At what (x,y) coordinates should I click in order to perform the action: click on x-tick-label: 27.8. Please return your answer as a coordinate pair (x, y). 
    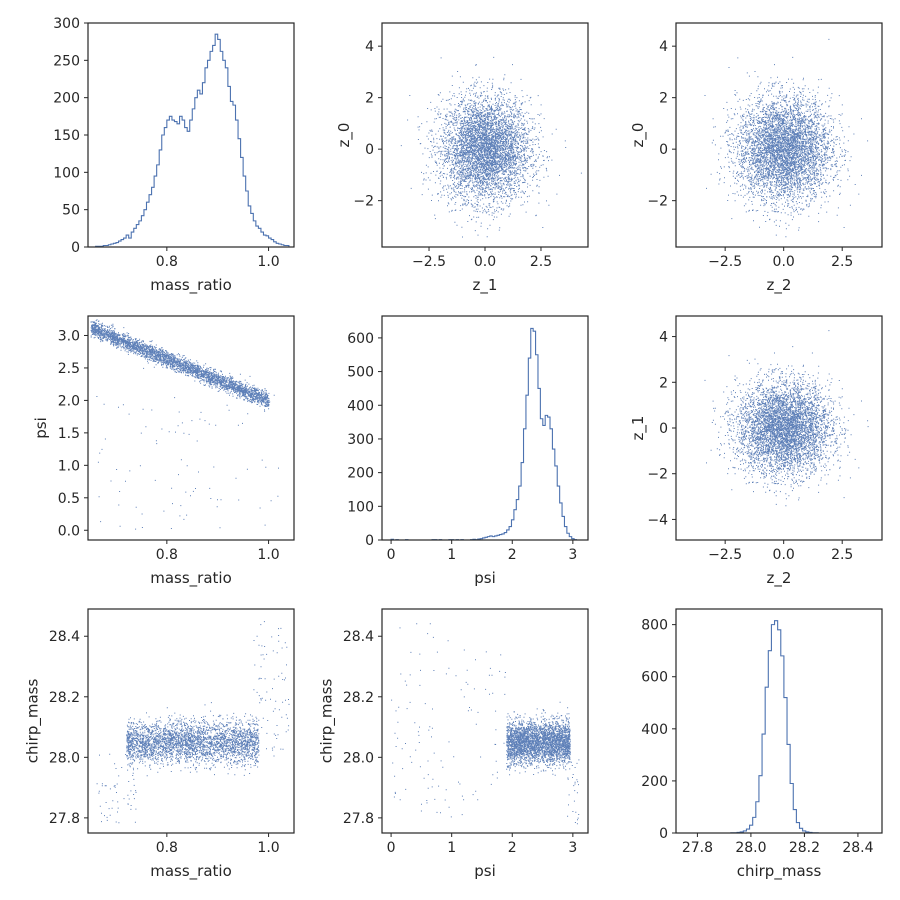
    Looking at the image, I should click on (697, 848).